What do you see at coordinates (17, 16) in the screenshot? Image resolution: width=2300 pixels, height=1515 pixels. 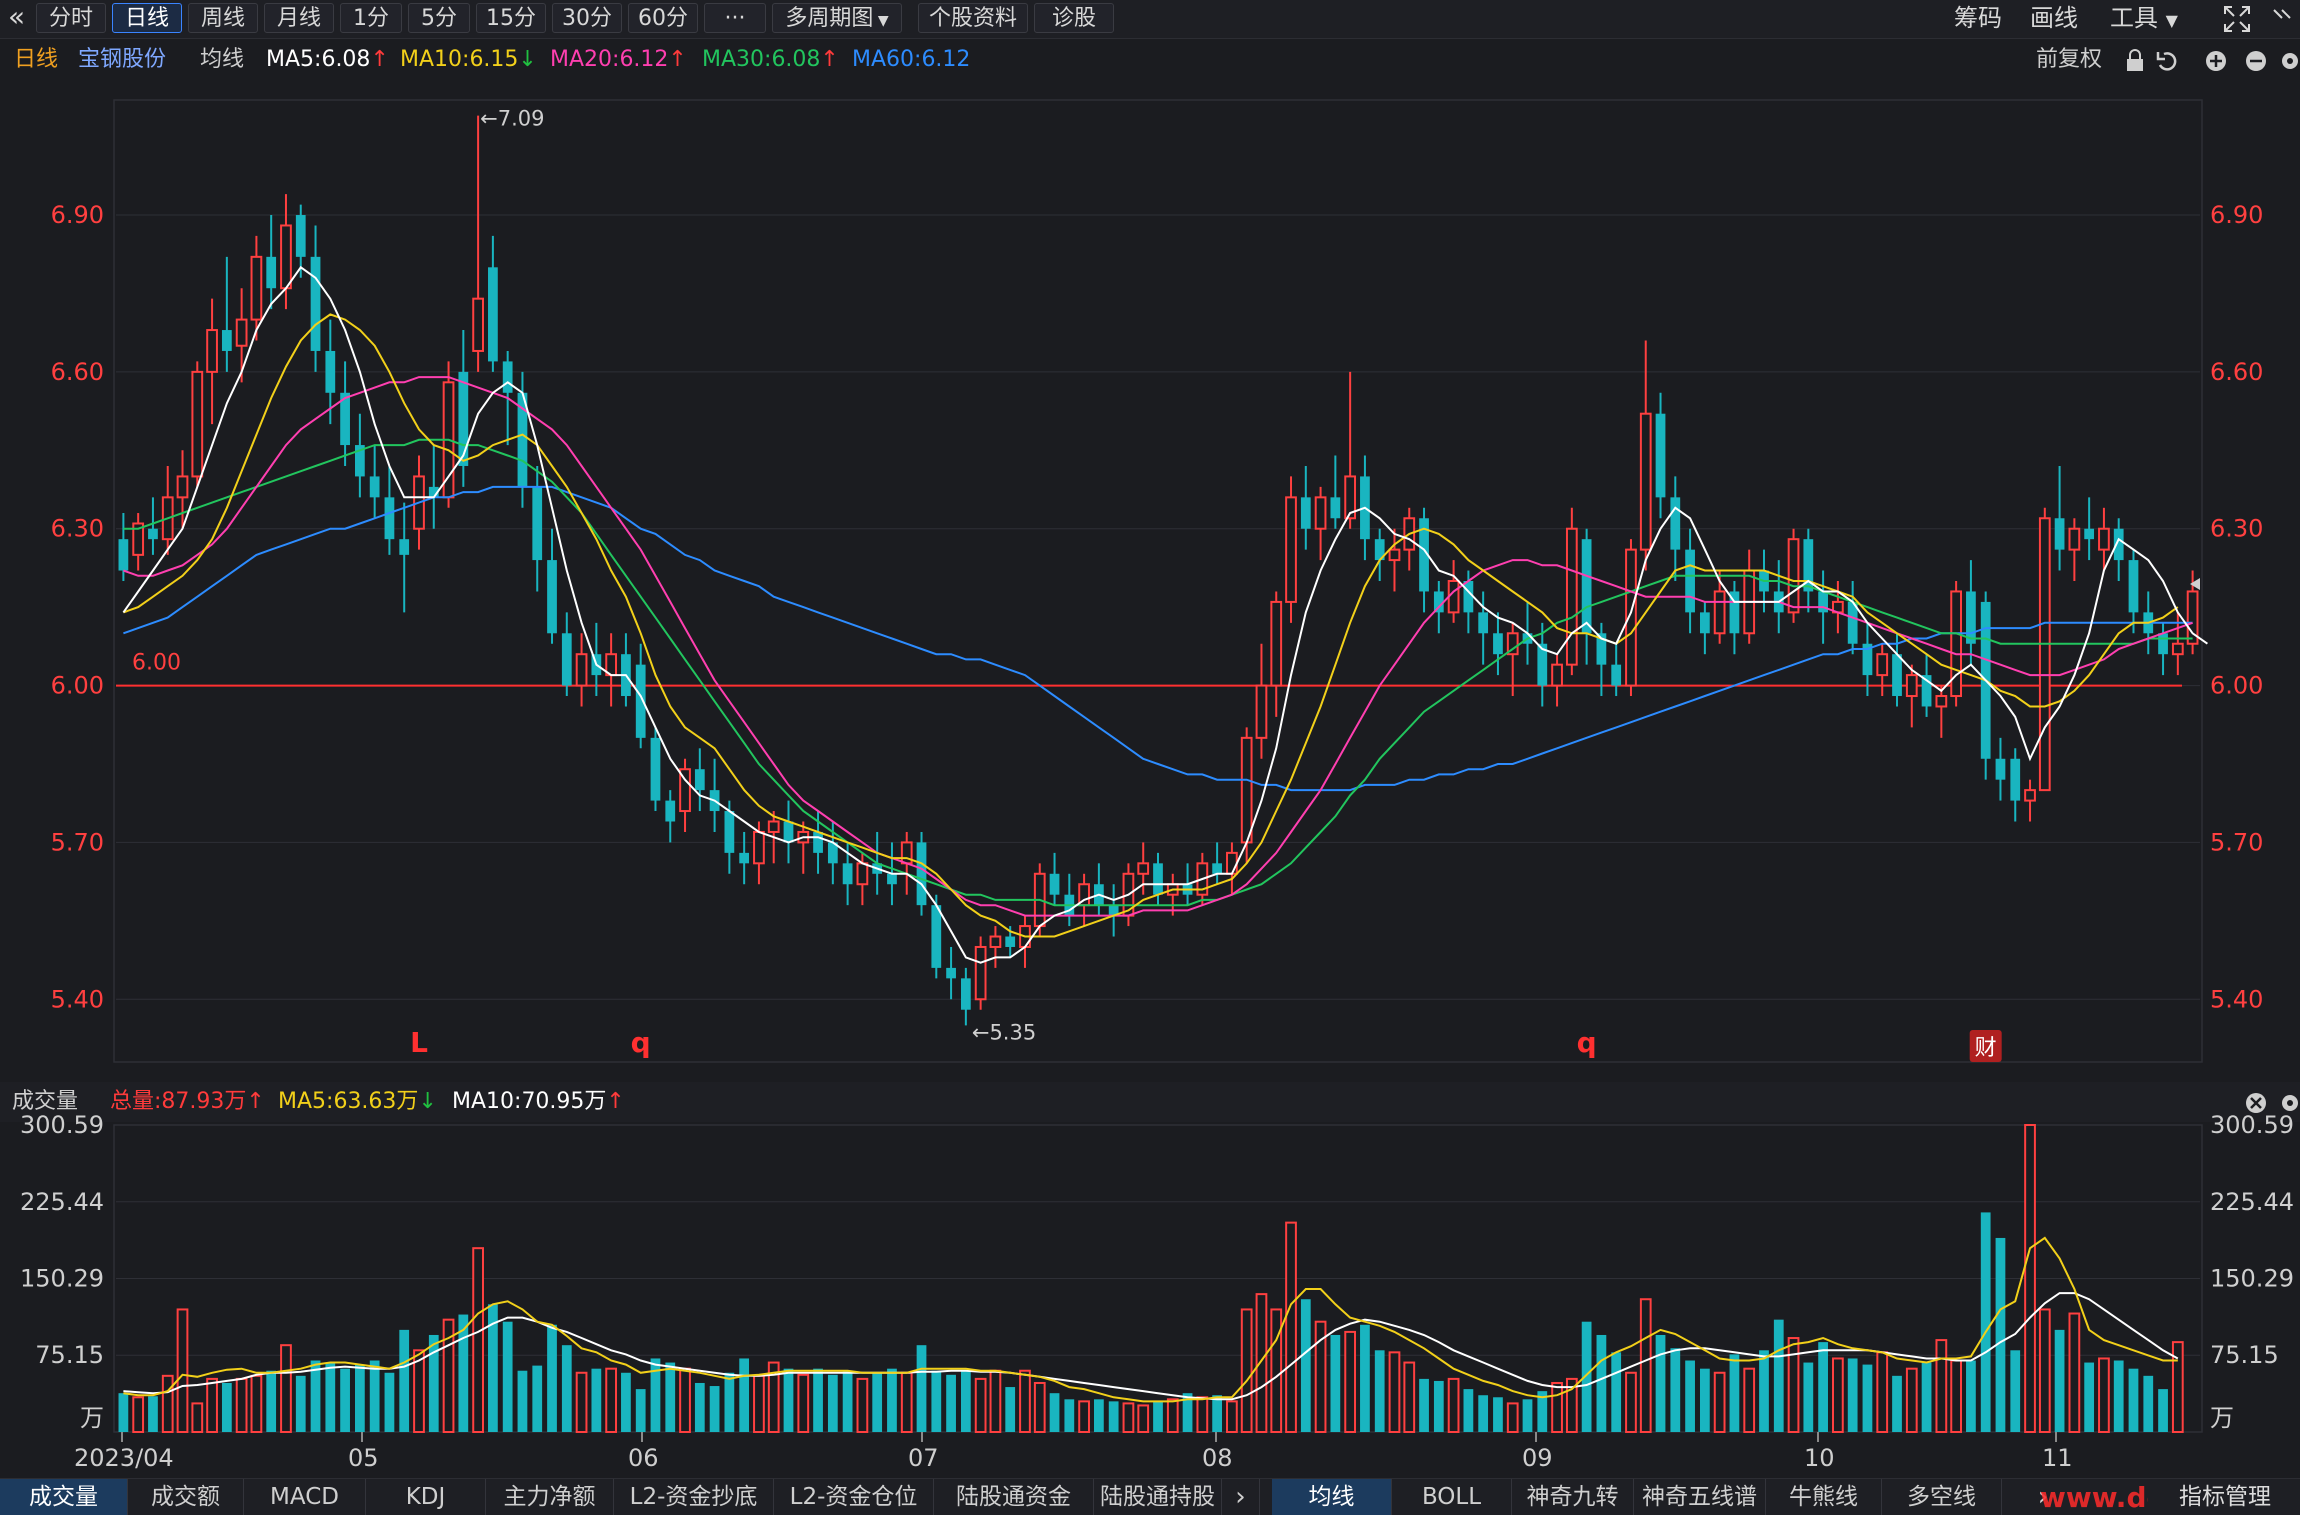 I see `back-icon: «` at bounding box center [17, 16].